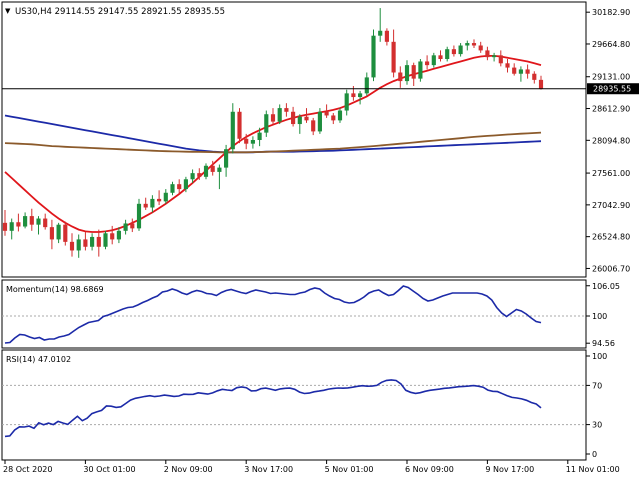  I want to click on price-axis-label: 27042.90, so click(611, 205).